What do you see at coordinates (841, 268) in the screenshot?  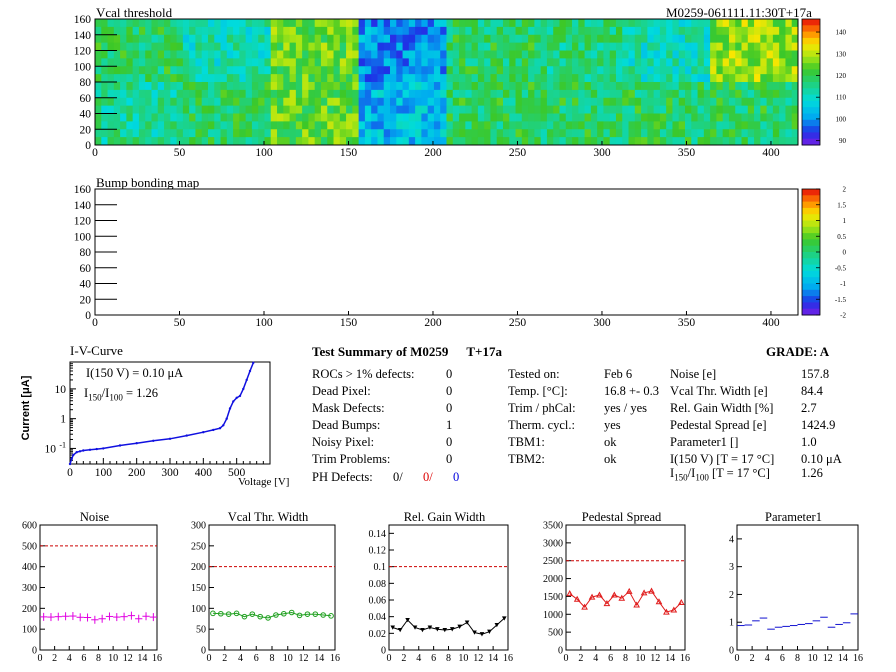 I see `colorbar-tick-label: -0.5` at bounding box center [841, 268].